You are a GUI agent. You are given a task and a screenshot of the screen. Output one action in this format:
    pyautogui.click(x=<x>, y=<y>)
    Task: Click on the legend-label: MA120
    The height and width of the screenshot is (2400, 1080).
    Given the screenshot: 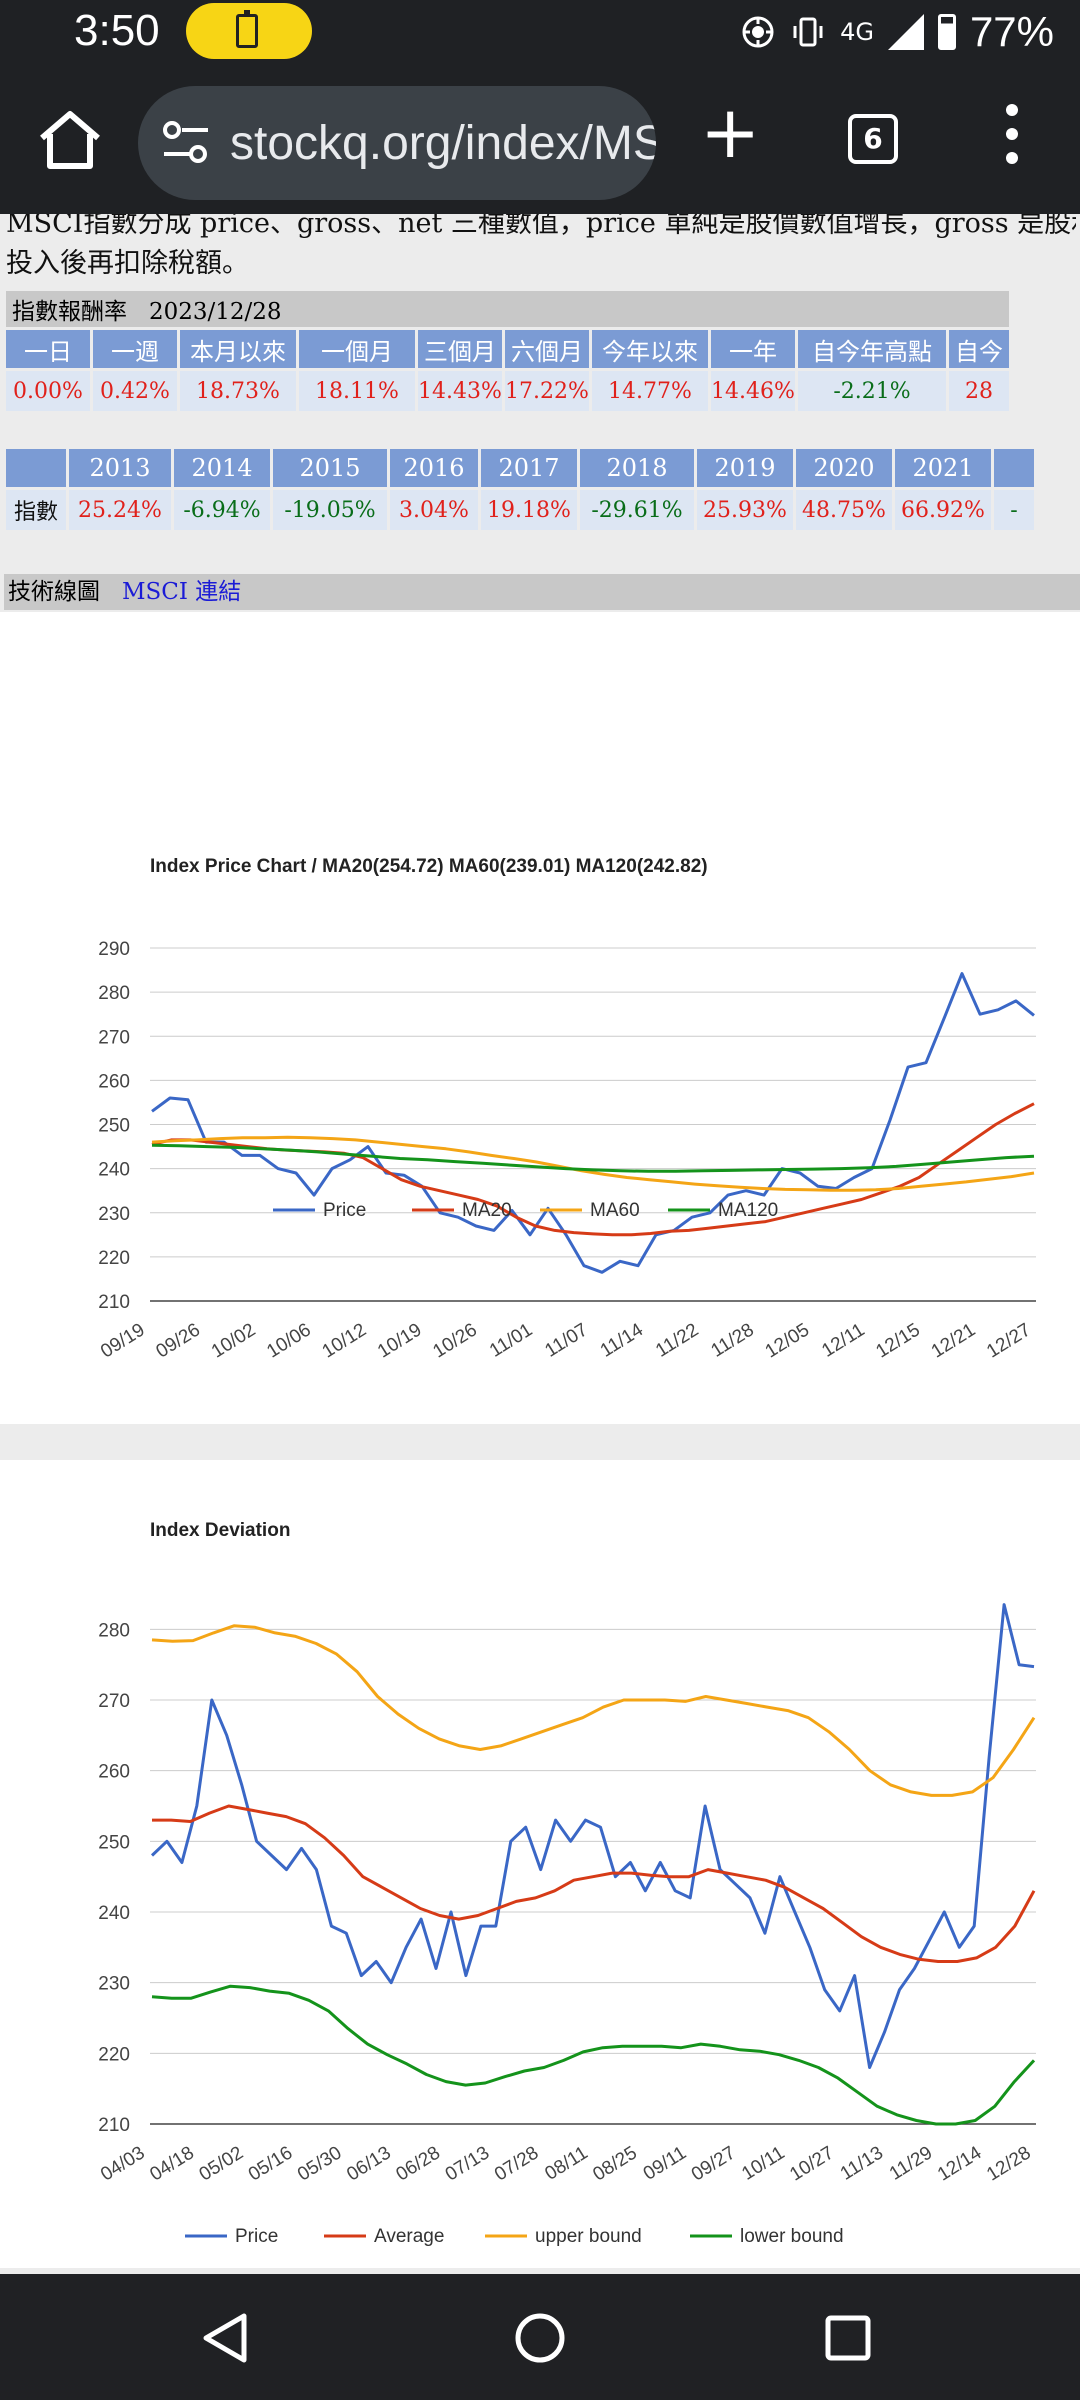 What is the action you would take?
    pyautogui.click(x=748, y=1210)
    